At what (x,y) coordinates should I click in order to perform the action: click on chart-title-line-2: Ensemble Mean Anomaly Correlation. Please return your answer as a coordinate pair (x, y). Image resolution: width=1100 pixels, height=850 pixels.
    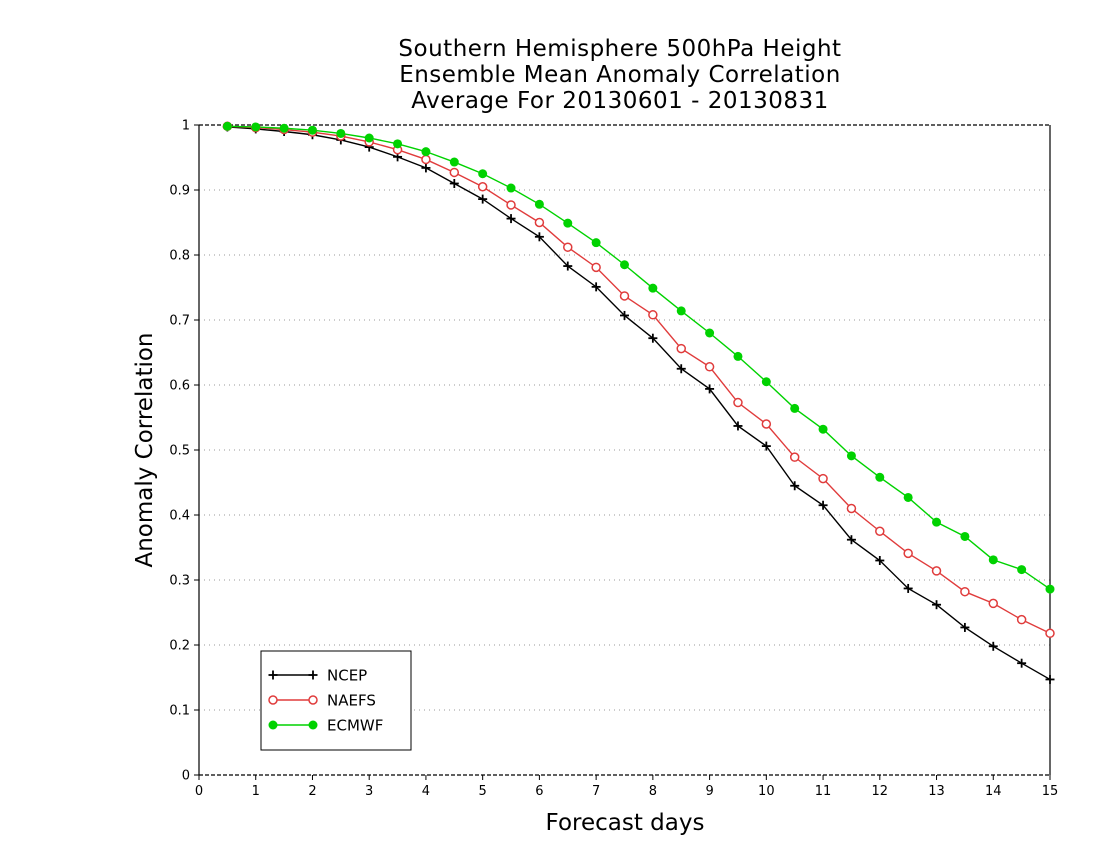
    Looking at the image, I should click on (620, 75).